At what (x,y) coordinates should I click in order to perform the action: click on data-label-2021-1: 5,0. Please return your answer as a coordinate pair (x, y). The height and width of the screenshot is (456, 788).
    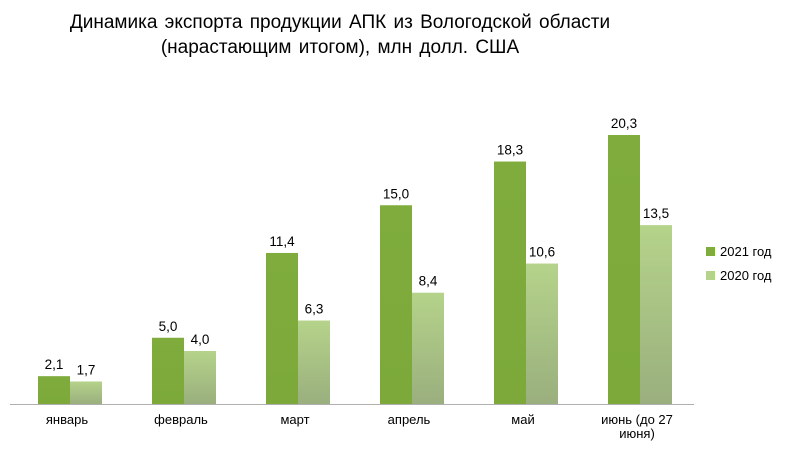
    Looking at the image, I should click on (168, 326).